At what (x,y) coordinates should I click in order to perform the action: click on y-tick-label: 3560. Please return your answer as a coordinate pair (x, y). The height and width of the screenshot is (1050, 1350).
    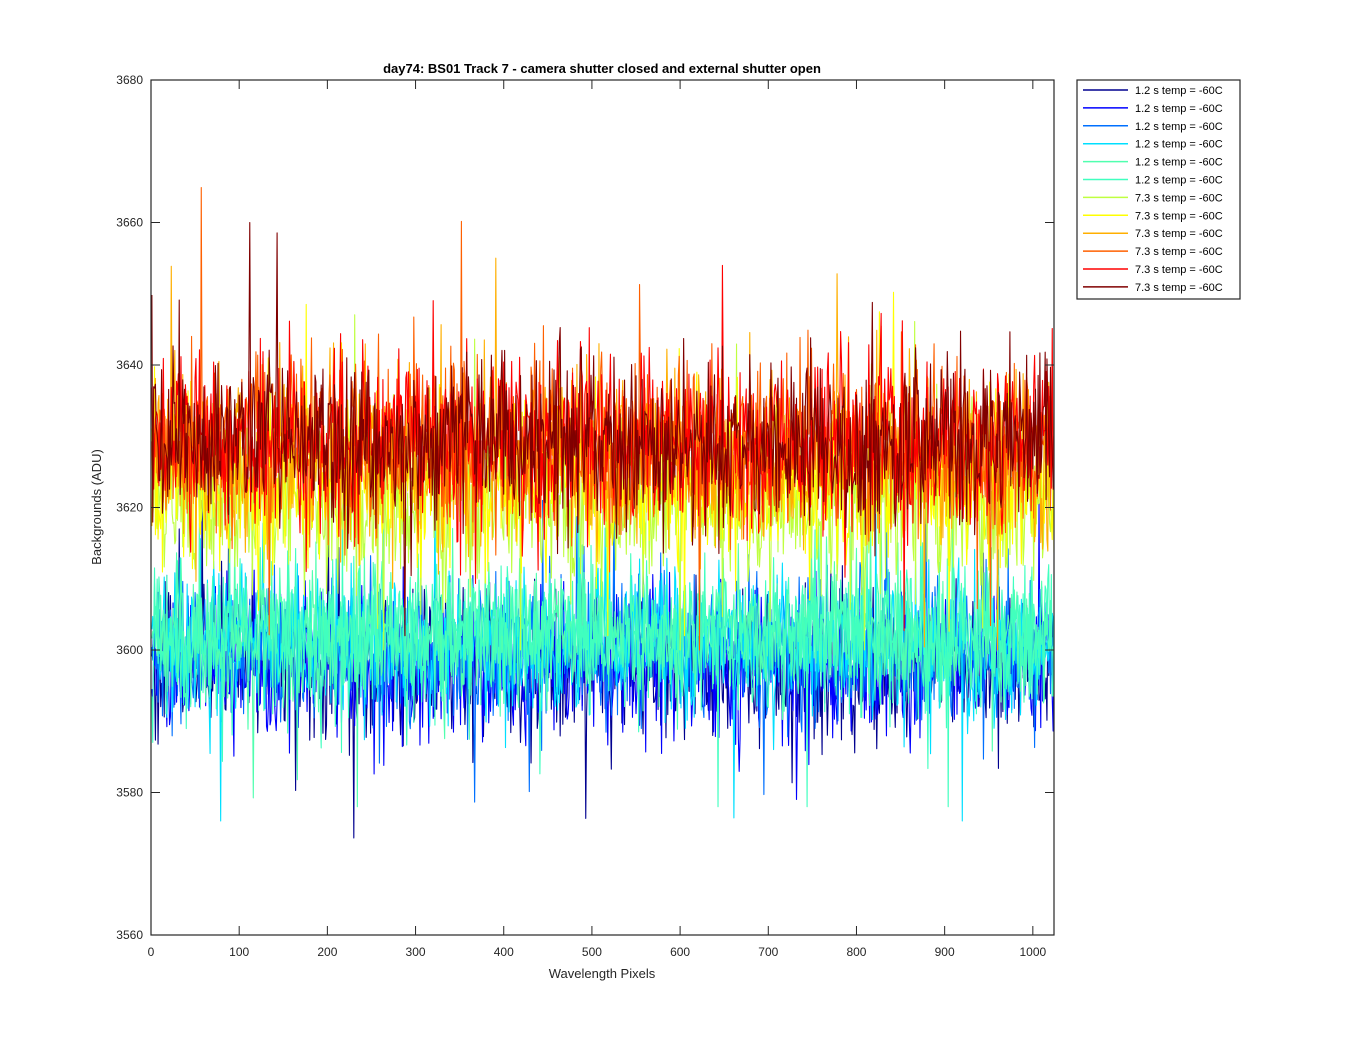
    Looking at the image, I should click on (129, 935).